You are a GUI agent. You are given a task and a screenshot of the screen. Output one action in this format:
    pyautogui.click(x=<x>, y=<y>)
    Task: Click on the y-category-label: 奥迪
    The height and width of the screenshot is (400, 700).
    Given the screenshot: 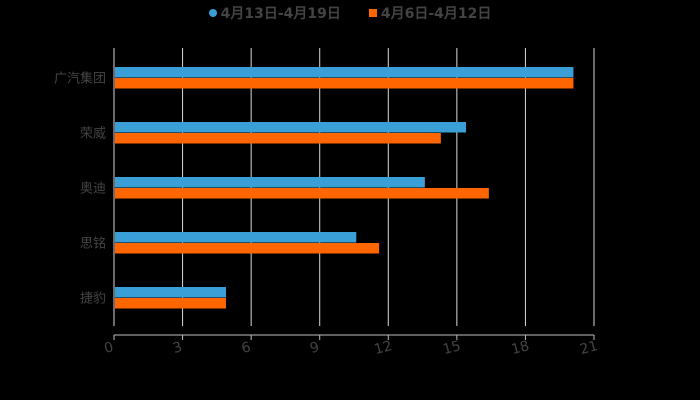 What is the action you would take?
    pyautogui.click(x=93, y=189)
    